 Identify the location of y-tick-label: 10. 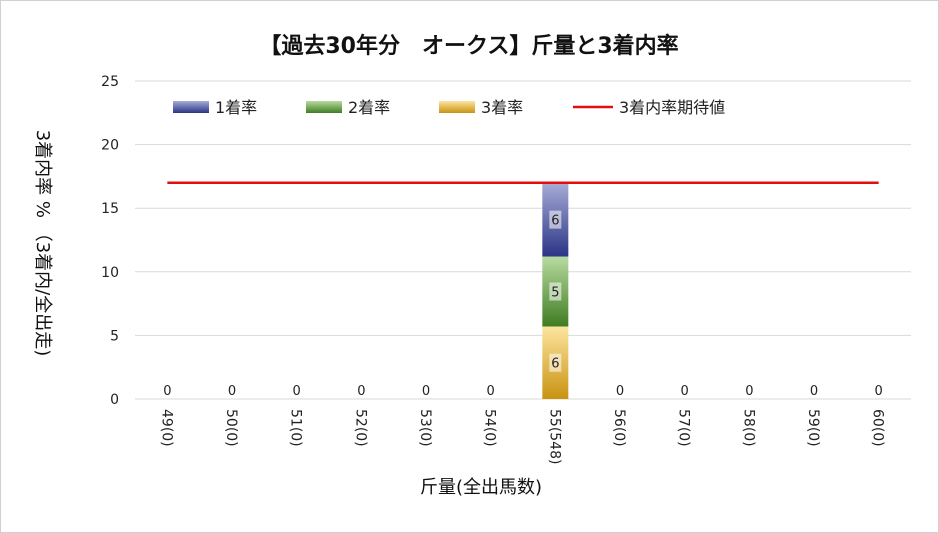
(110, 273).